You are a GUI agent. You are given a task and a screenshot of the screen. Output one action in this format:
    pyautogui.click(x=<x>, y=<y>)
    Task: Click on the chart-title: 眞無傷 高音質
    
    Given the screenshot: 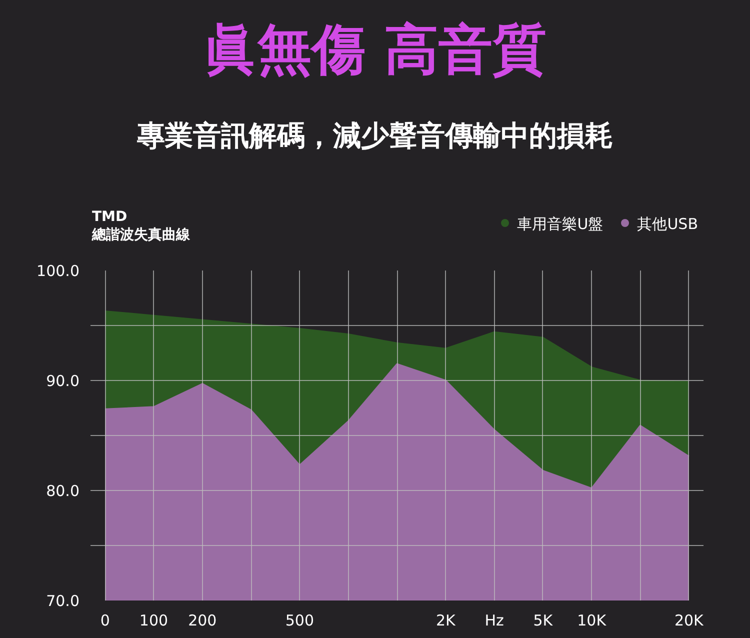 What is the action you would take?
    pyautogui.click(x=375, y=49)
    